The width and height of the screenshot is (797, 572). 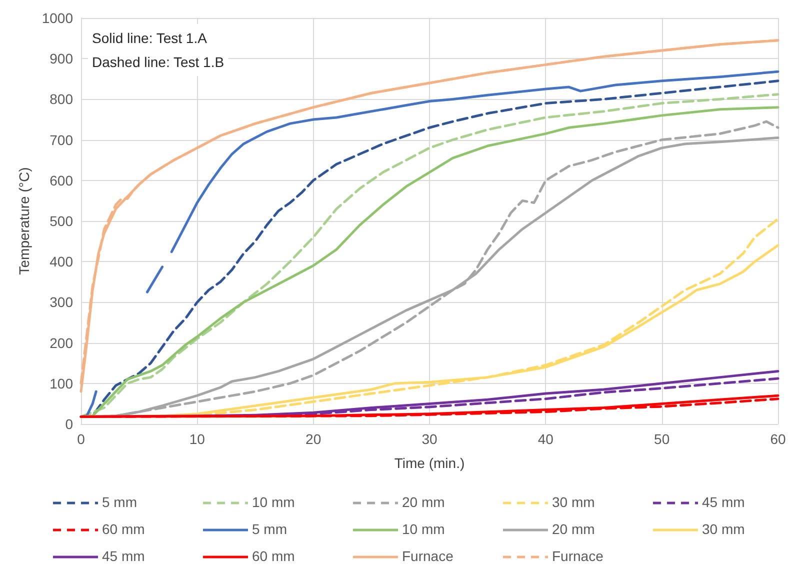 I want to click on x-tick-label: 30, so click(x=430, y=439).